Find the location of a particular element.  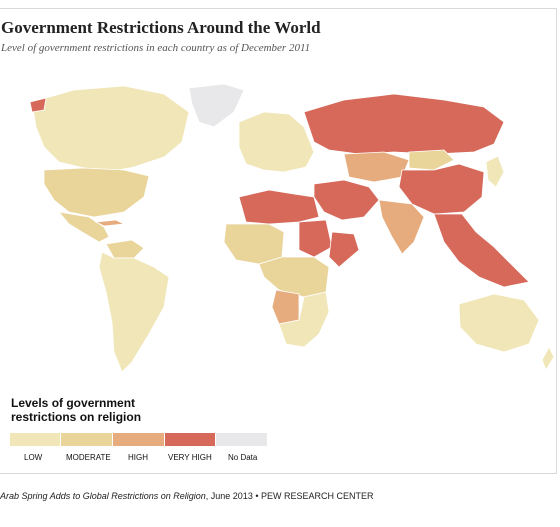

region-new-zealand is located at coordinates (547, 358).